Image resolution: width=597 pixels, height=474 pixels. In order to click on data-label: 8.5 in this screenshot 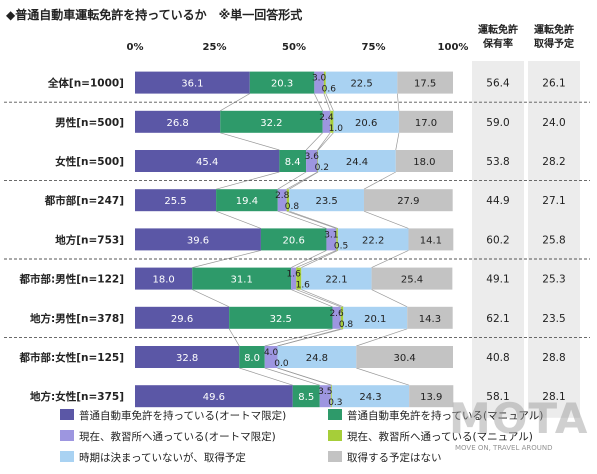, I will do `click(306, 397)`.